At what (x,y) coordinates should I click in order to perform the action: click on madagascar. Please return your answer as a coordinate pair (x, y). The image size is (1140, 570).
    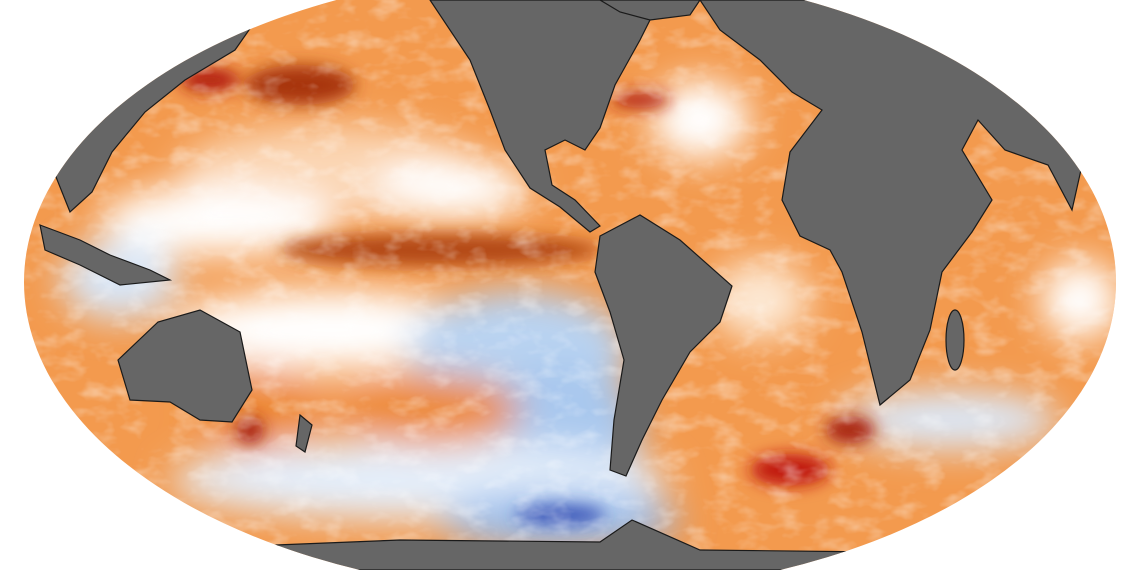
    Looking at the image, I should click on (955, 340).